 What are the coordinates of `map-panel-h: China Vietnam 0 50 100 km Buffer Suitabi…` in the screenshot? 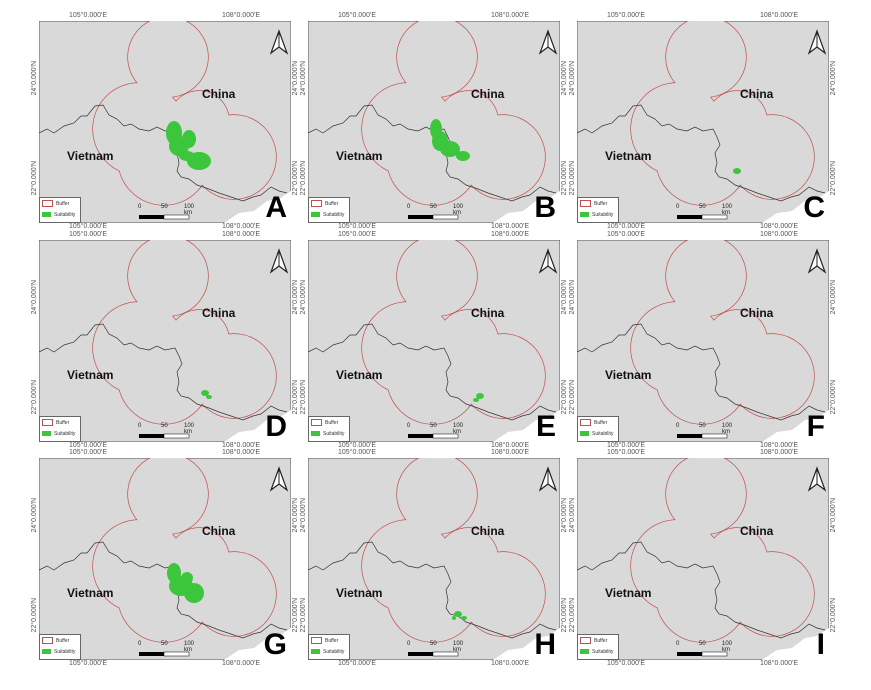 It's located at (434, 558).